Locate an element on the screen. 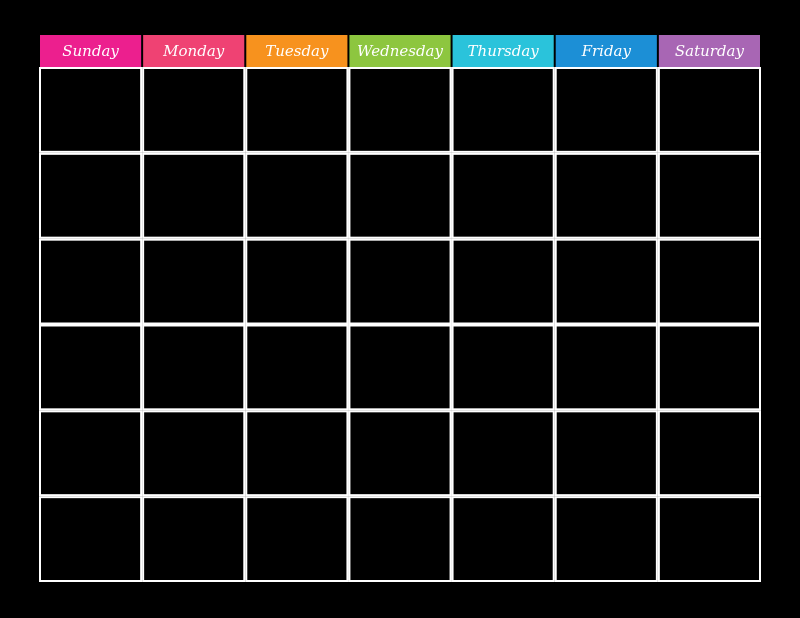  day-label: Monday is located at coordinates (193, 51).